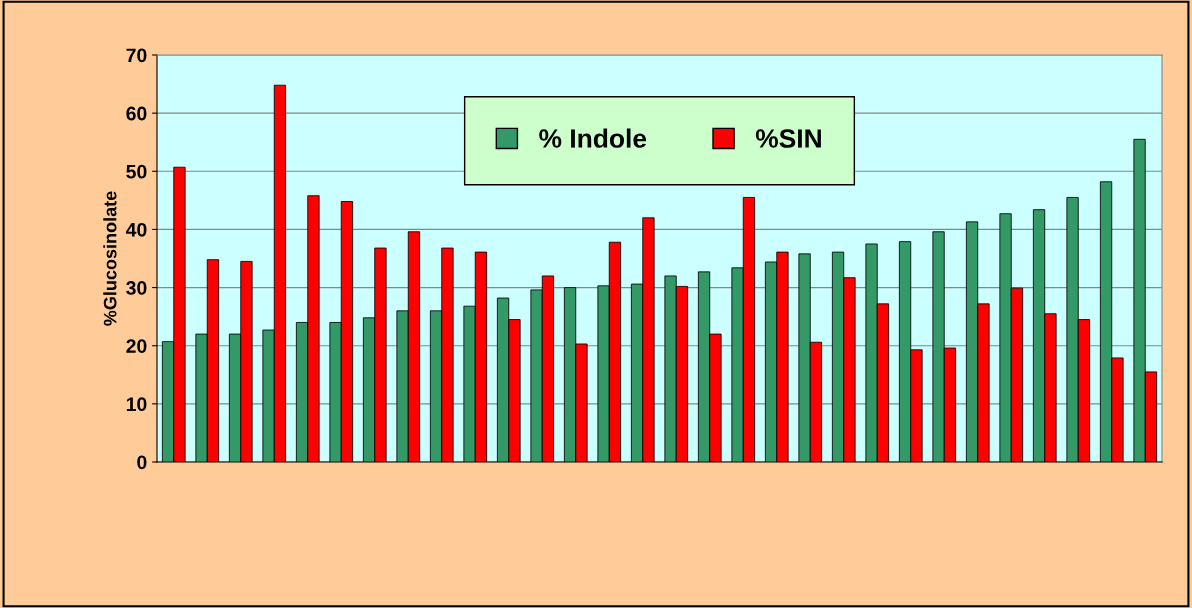  I want to click on y-axis-title: %Glucosinolate, so click(110, 258).